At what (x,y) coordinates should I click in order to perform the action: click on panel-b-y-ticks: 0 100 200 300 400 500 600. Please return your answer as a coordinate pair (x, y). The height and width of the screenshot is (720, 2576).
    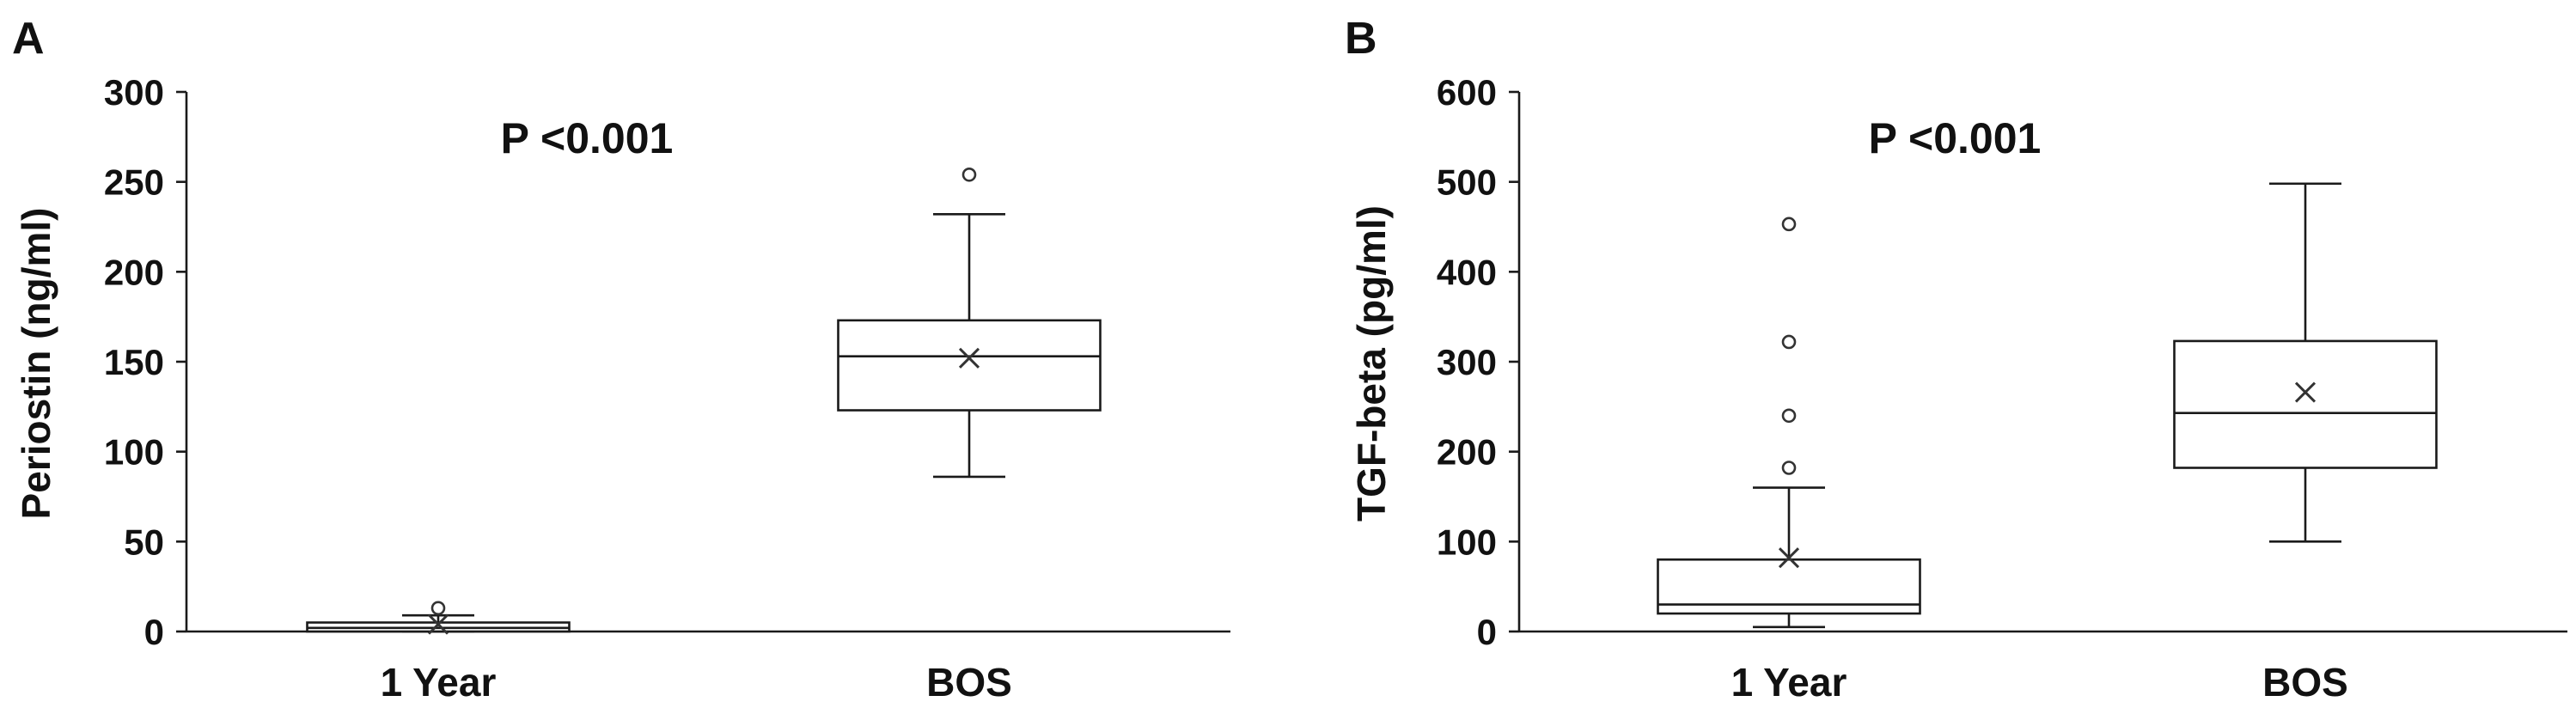
    Looking at the image, I should click on (1478, 362).